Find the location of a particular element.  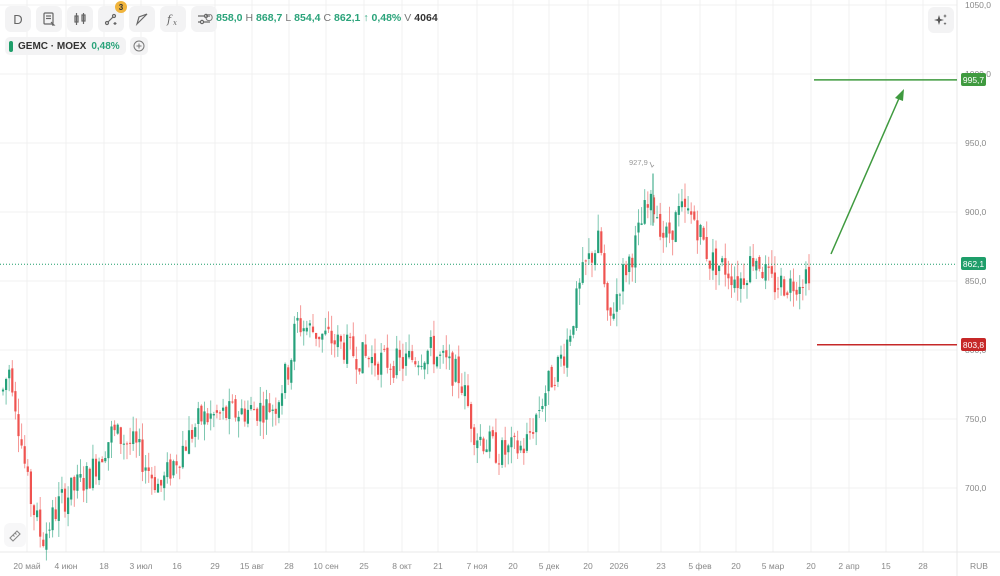

add-symbol-button is located at coordinates (138, 46).